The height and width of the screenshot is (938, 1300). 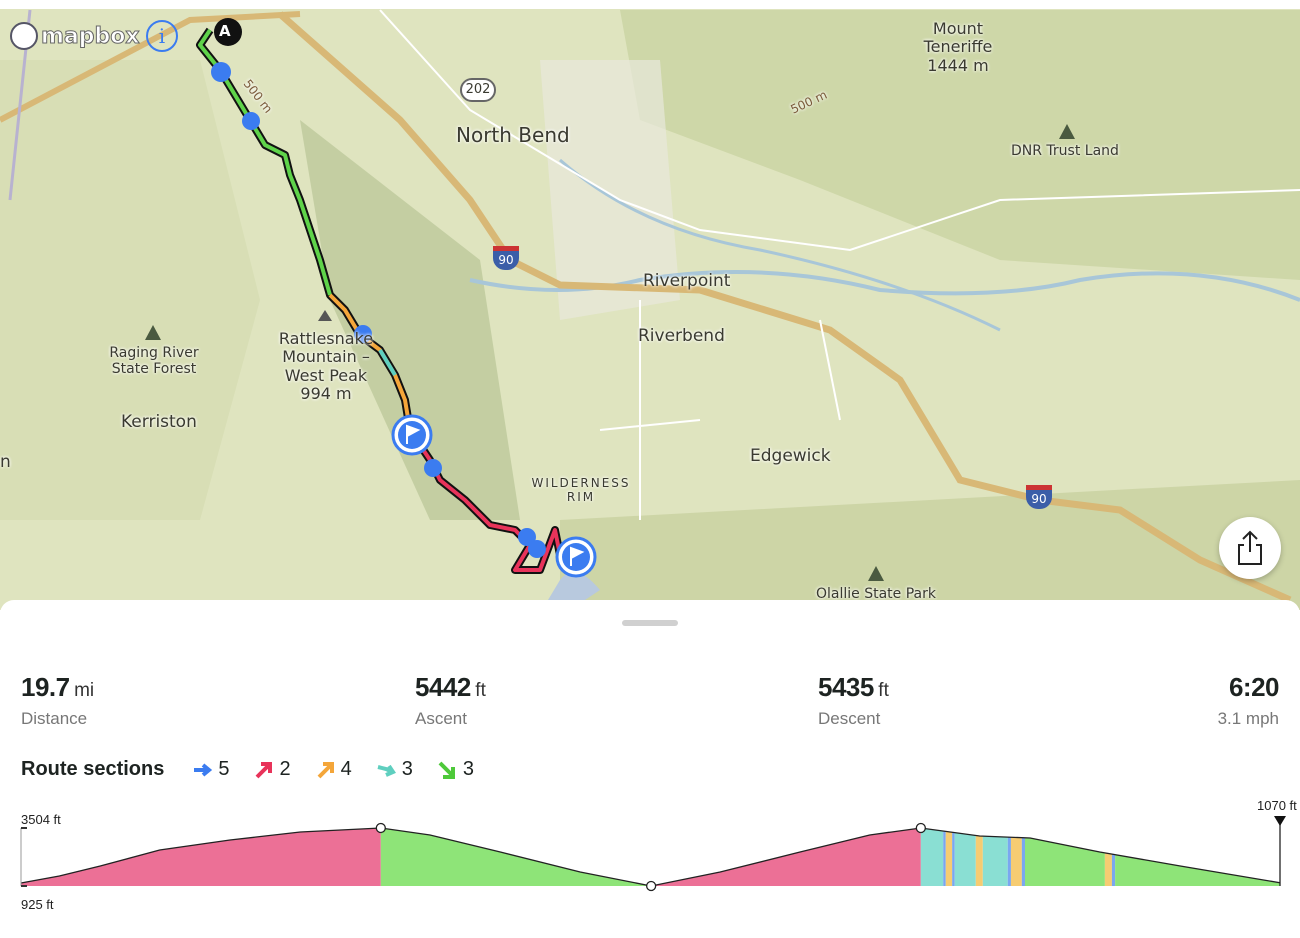 I want to click on stat-descent: 5435 ft Descent, so click(x=853, y=700).